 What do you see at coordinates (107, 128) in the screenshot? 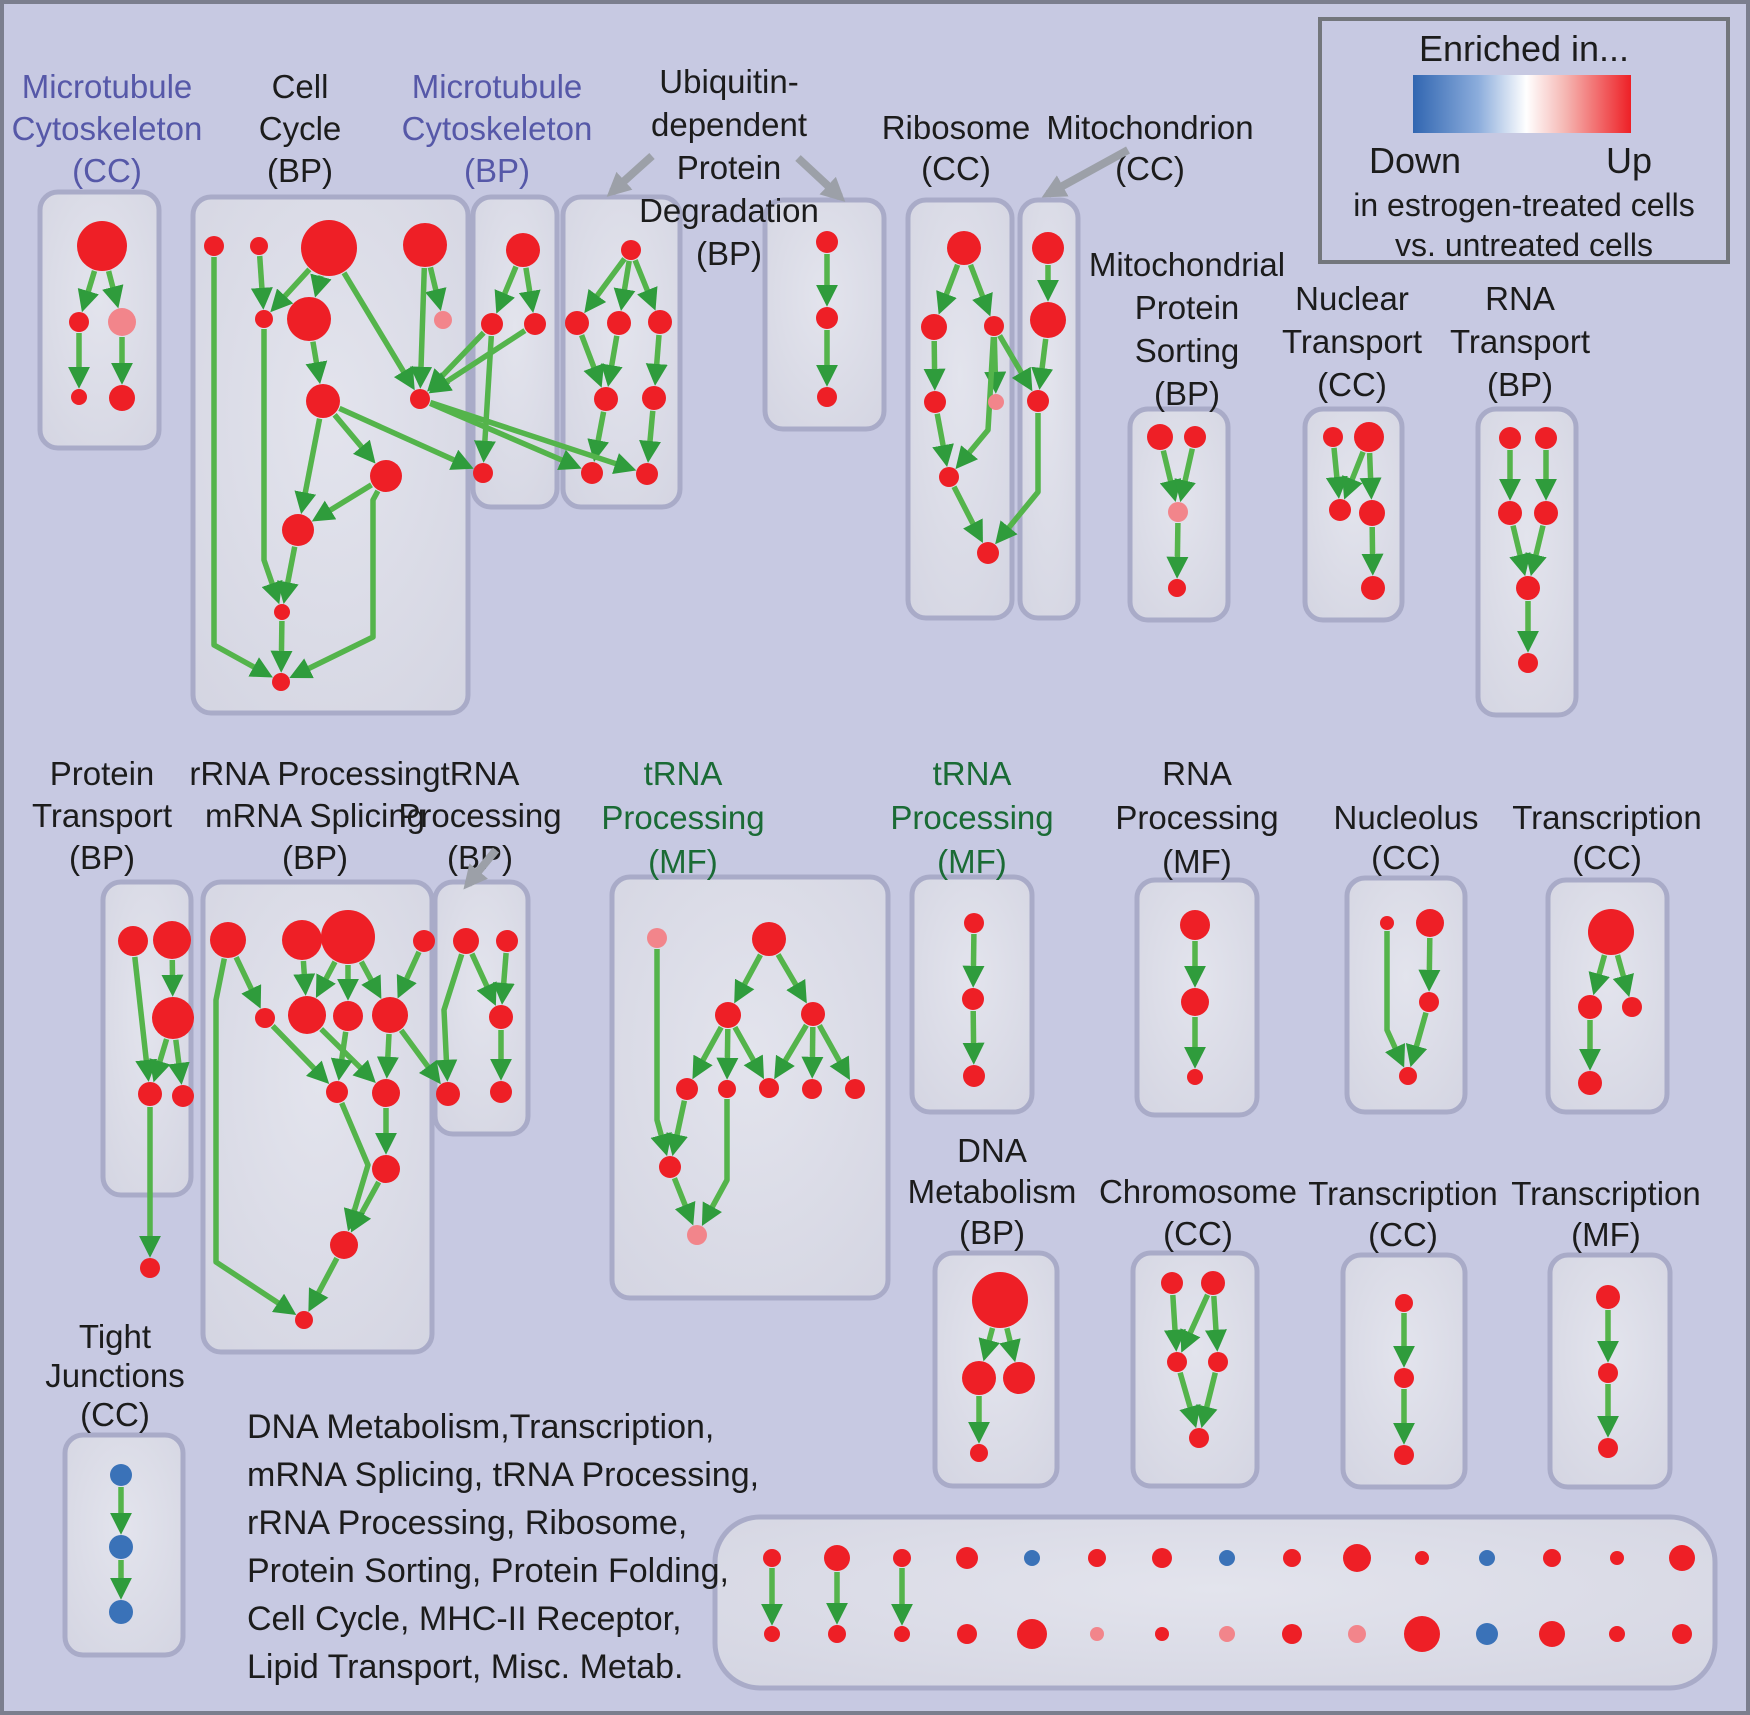
I see `group-label-microtubule-cc: Cytoskeleton` at bounding box center [107, 128].